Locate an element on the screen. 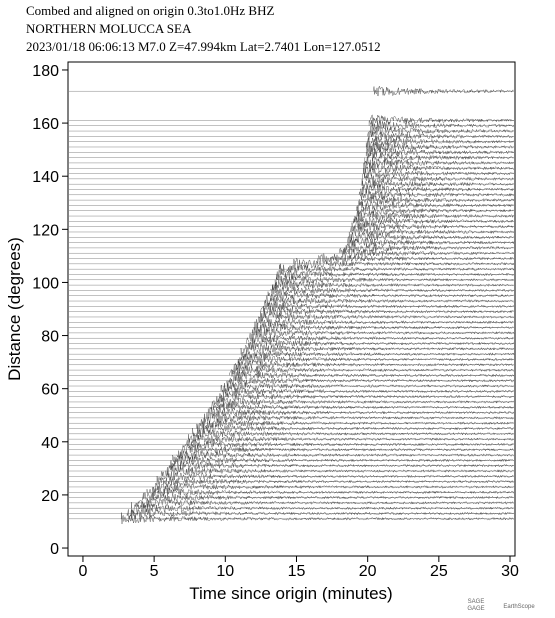 This screenshot has width=555, height=618. y-tick-label: 100 is located at coordinates (45, 283).